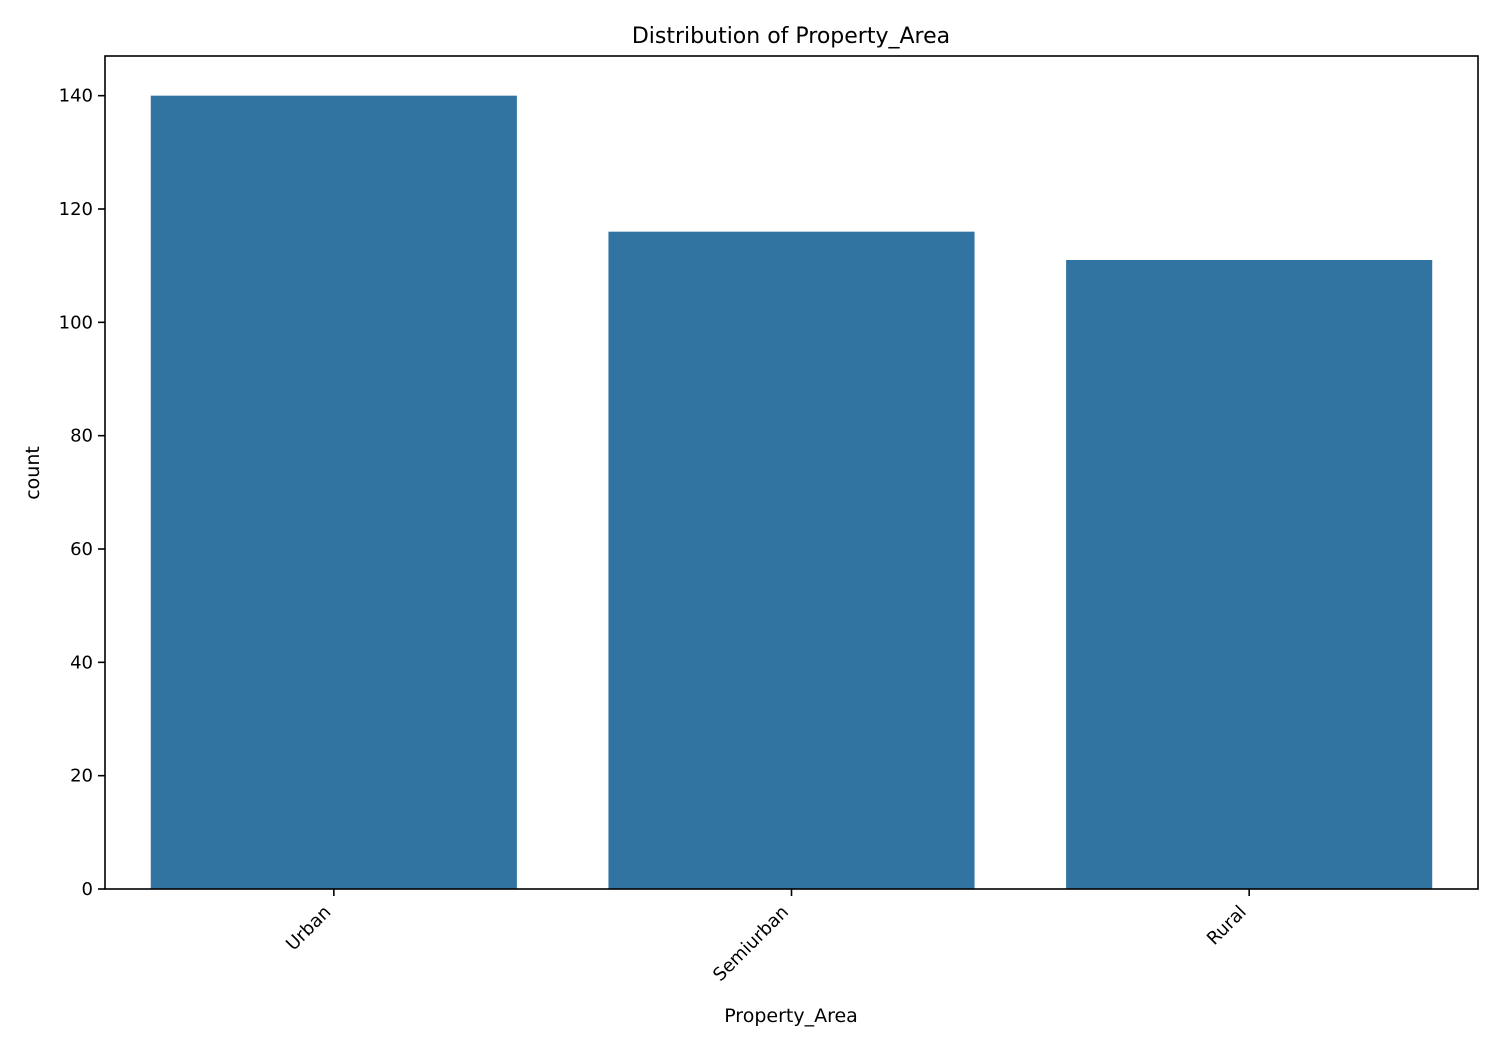  I want to click on x-tick-label: Semiurban, so click(751, 944).